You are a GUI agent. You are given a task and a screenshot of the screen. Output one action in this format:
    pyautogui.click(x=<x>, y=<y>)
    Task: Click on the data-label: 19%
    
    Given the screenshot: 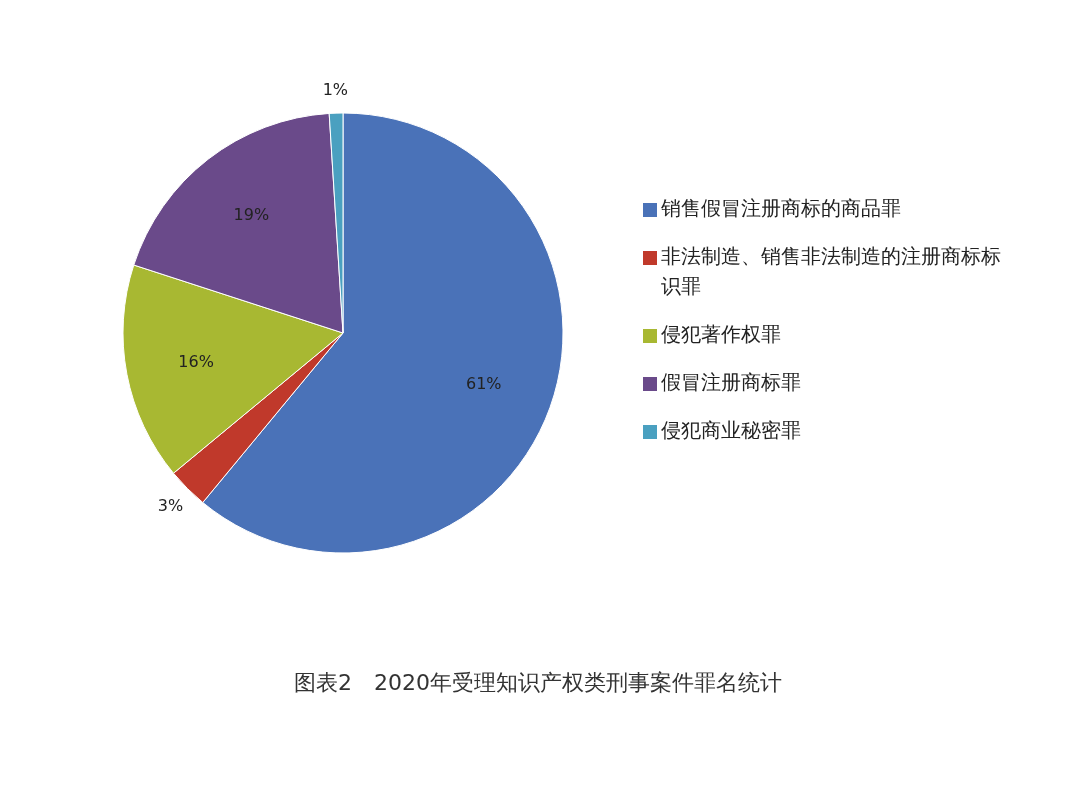 What is the action you would take?
    pyautogui.click(x=251, y=215)
    